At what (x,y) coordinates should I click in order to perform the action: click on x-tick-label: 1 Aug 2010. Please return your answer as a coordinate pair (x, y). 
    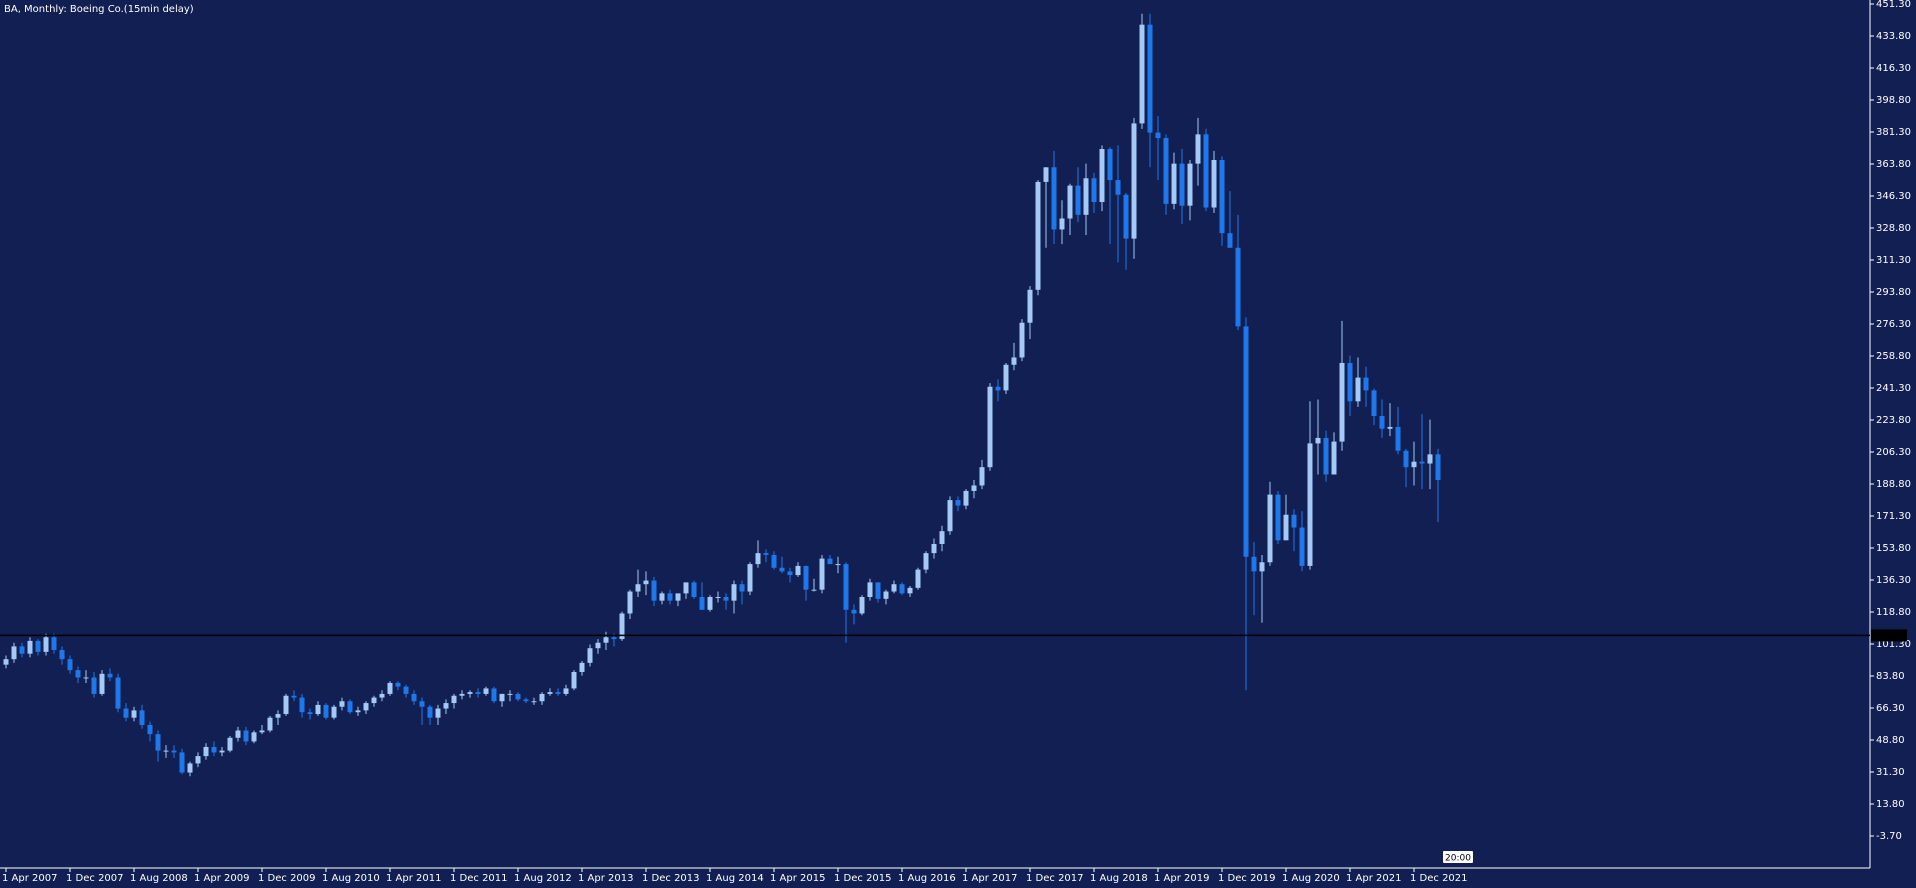
    Looking at the image, I should click on (351, 878).